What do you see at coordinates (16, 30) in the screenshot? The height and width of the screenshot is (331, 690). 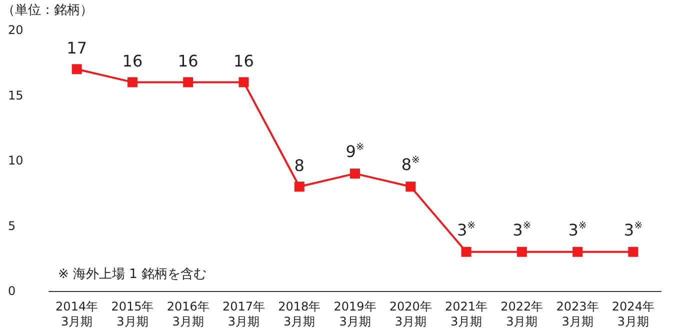 I see `y-tick-label: 20` at bounding box center [16, 30].